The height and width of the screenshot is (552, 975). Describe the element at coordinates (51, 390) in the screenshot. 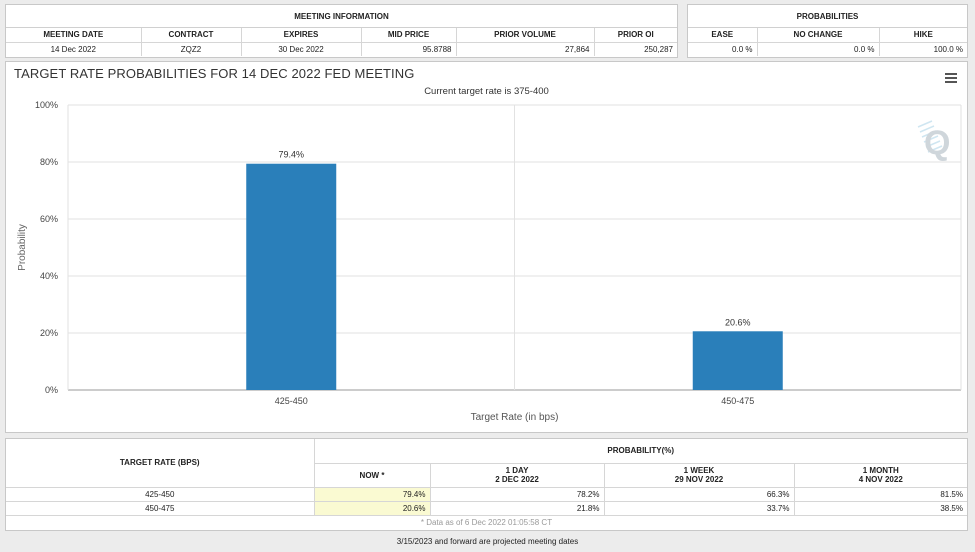

I see `y-tick-label: 0%` at that location.